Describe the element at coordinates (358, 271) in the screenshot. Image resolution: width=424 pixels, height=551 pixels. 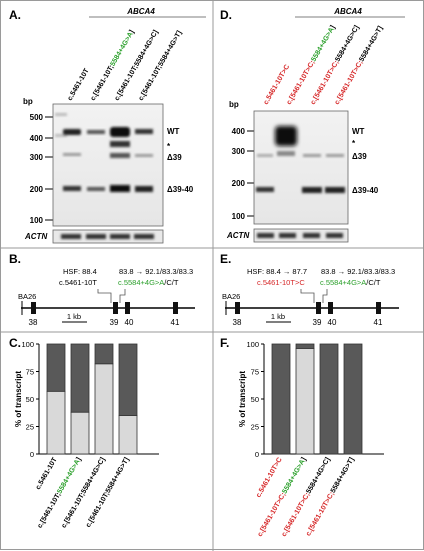
I see `panel-e-score: 83.8 → 92.1/83.3/83.3` at that location.